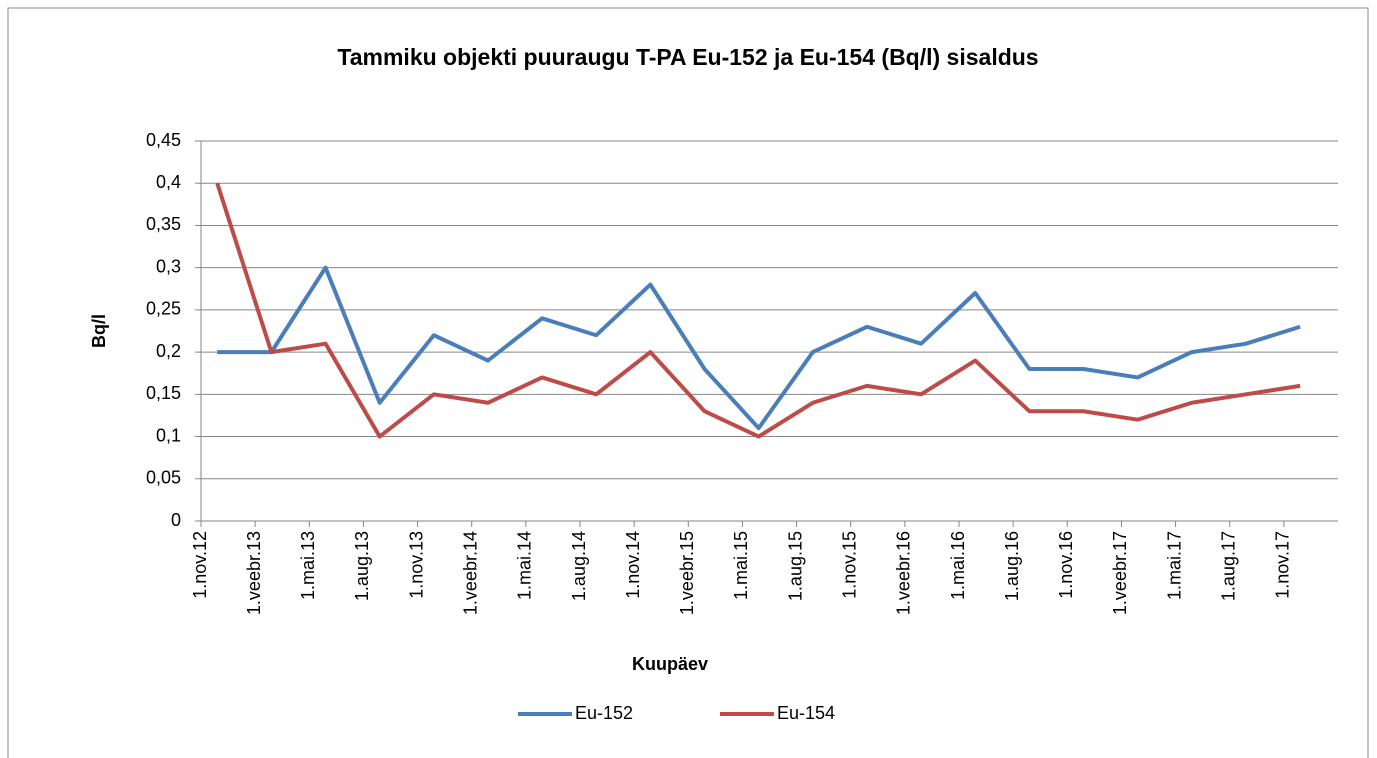  I want to click on x-tick-label: 1.veebr.16, so click(904, 573).